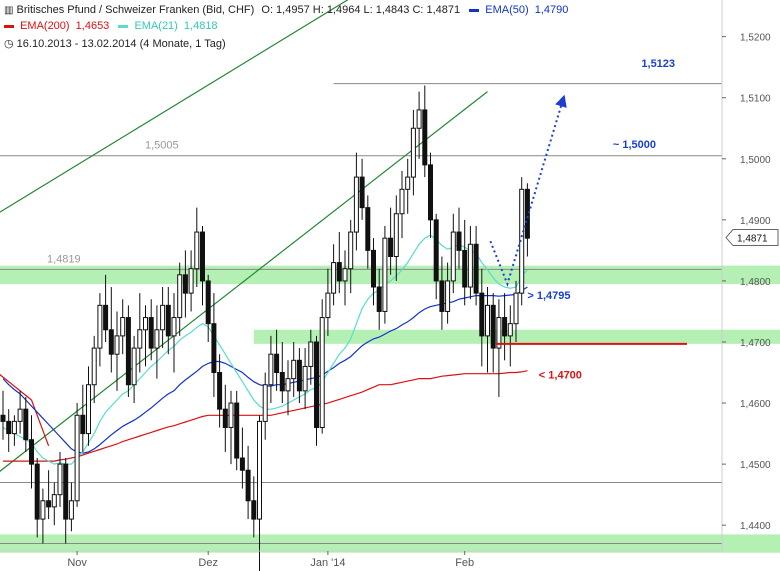 This screenshot has height=571, width=780. Describe the element at coordinates (208, 563) in the screenshot. I see `x-tick-label-1: Dez` at that location.